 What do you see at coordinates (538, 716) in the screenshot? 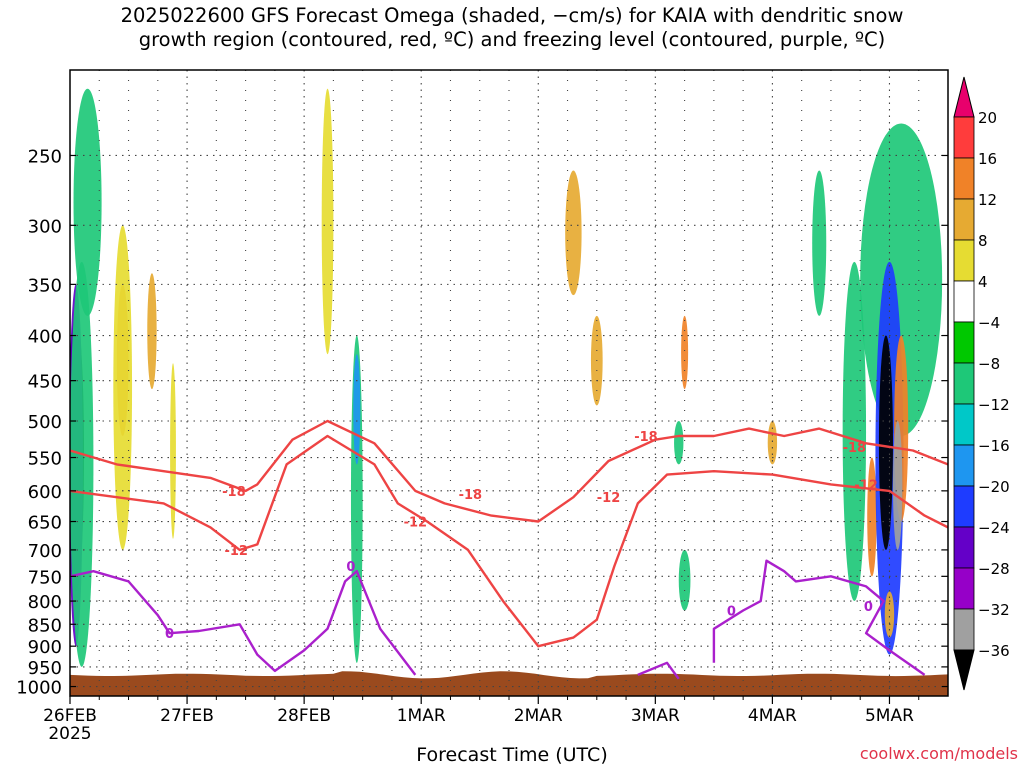
I see `x-tick-label: 2MAR` at bounding box center [538, 716].